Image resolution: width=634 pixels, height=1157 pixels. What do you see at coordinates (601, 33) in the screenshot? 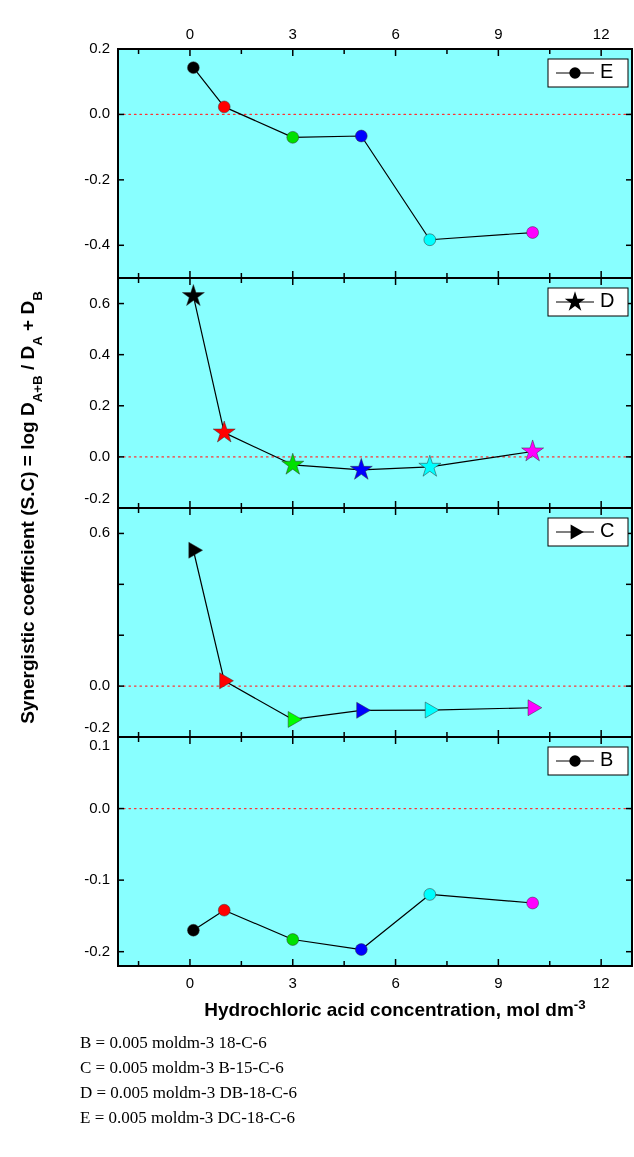
I see `x2-tick-label: 12` at bounding box center [601, 33].